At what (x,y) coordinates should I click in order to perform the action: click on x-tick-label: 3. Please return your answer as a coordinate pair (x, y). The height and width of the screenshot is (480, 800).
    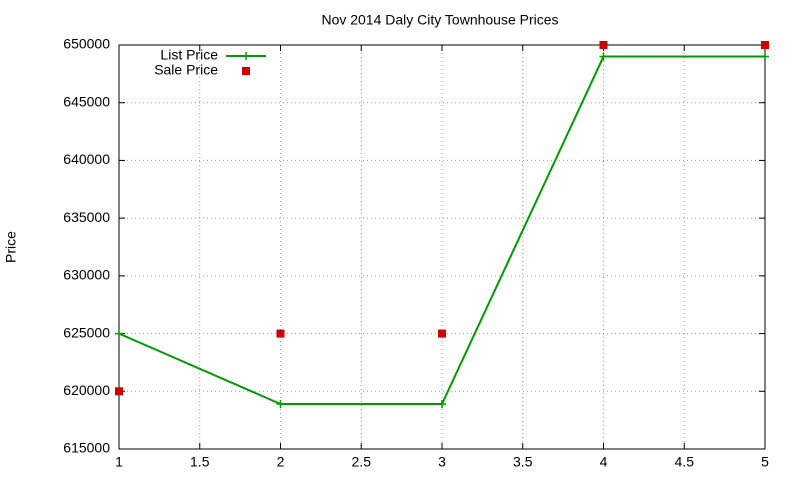
    Looking at the image, I should click on (442, 462).